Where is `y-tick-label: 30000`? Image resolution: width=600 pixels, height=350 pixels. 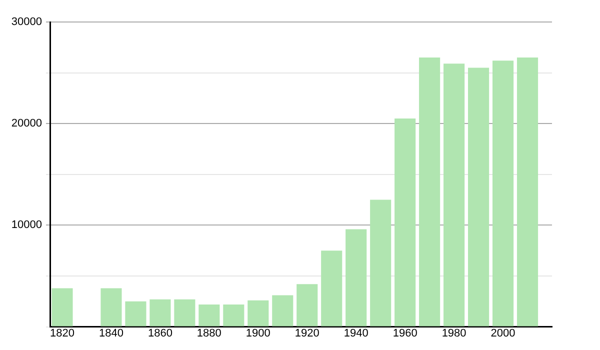 y-tick-label: 30000 is located at coordinates (26, 22).